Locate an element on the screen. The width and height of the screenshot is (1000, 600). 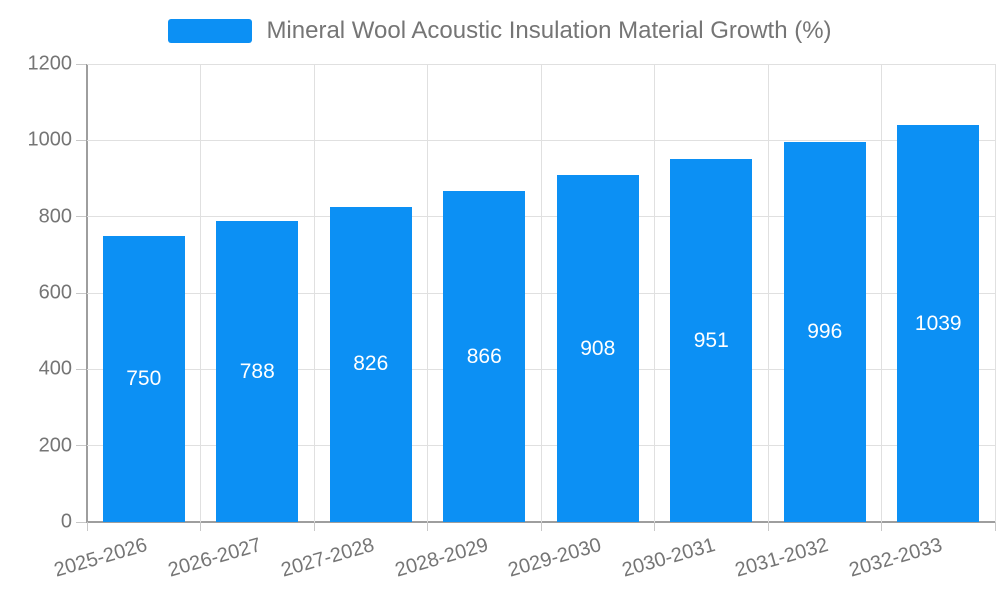
bar-value-label: 788 is located at coordinates (257, 371).